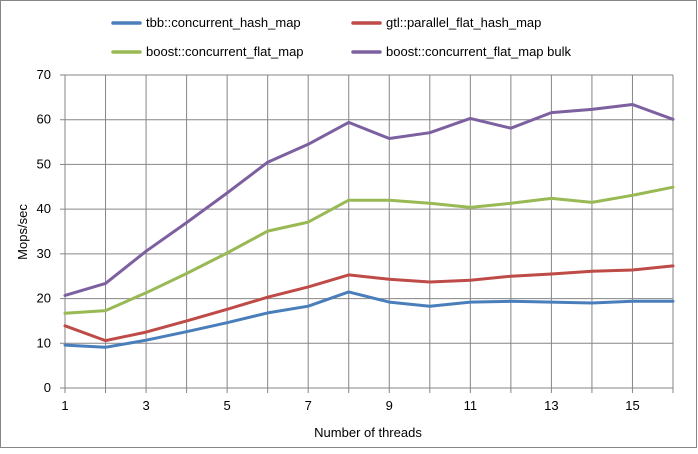 Image resolution: width=698 pixels, height=454 pixels. Describe the element at coordinates (64, 405) in the screenshot. I see `x-tick-label: 1` at that location.